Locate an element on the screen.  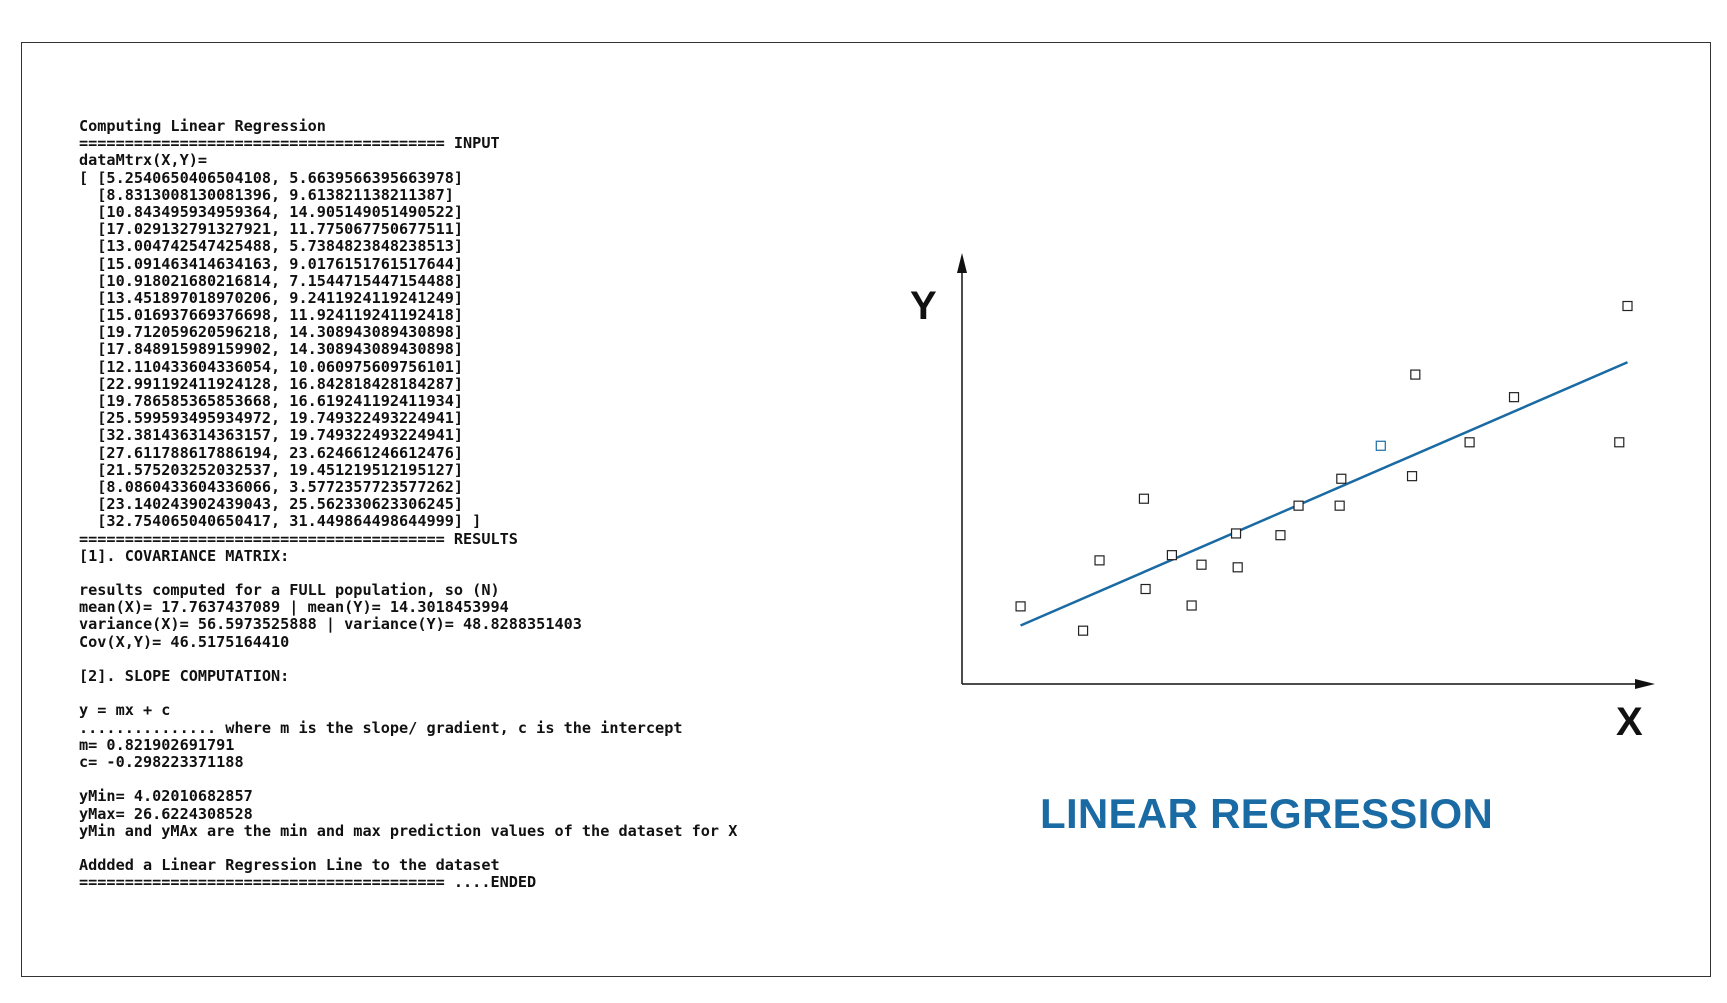
console-line: dataMtrx(X,Y)= is located at coordinates (143, 160).